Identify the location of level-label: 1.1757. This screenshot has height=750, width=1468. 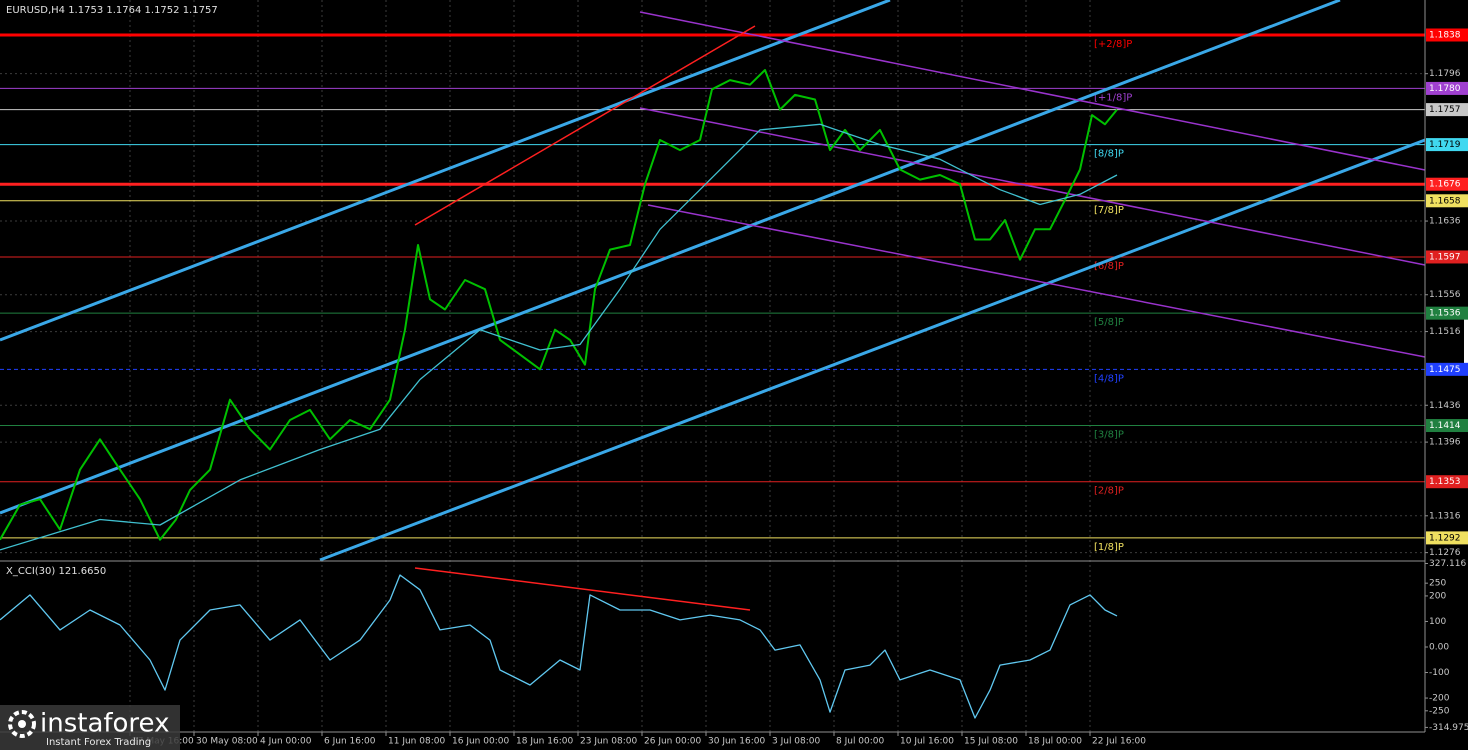
(1445, 110).